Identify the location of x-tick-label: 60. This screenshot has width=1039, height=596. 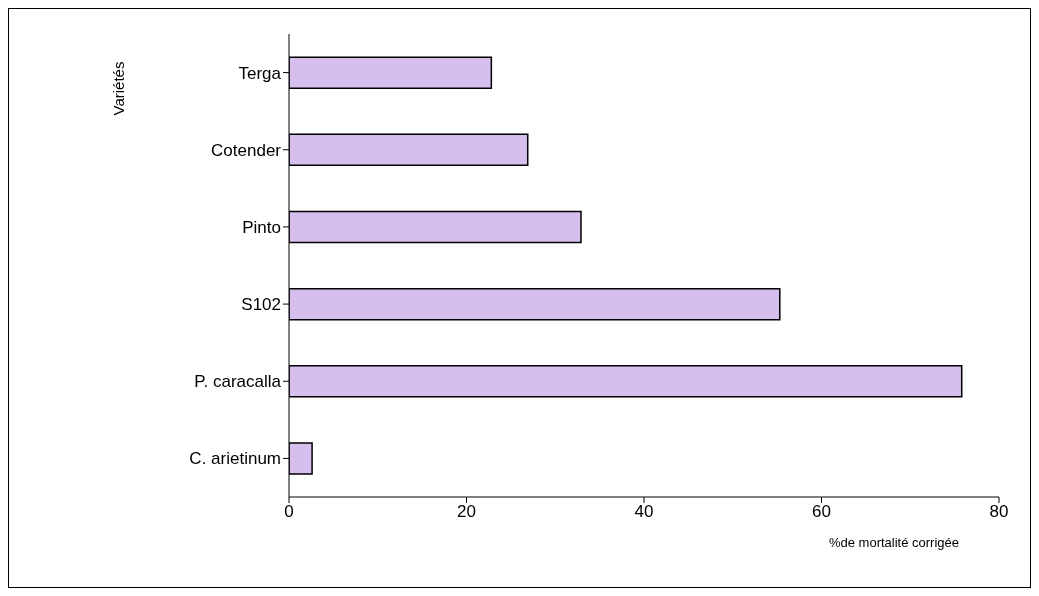
(821, 512).